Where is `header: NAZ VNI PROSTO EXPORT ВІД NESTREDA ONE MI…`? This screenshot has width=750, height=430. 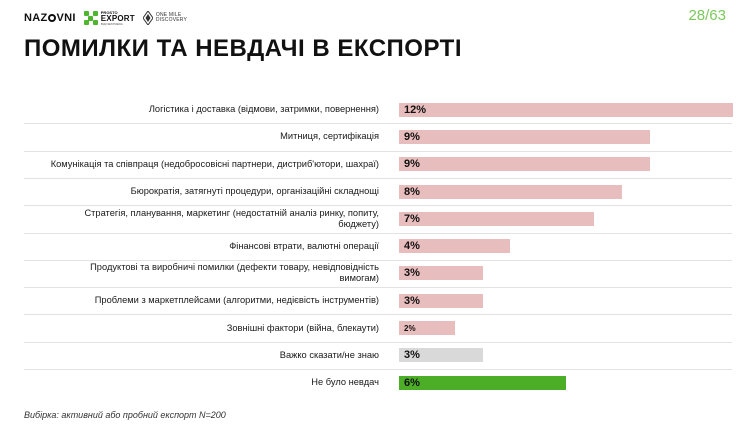 header: NAZ VNI PROSTO EXPORT ВІД NESTREDA ONE MI… is located at coordinates (105, 18).